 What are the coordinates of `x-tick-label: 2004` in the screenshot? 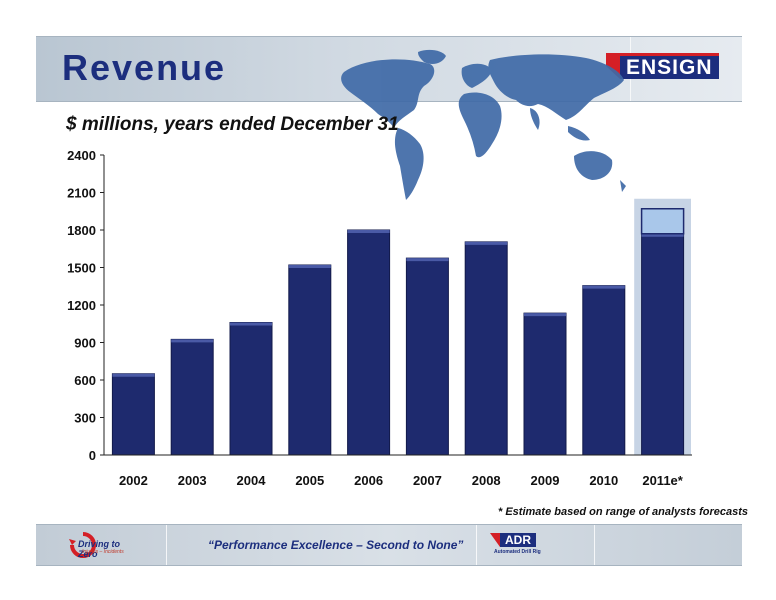 It's located at (252, 480).